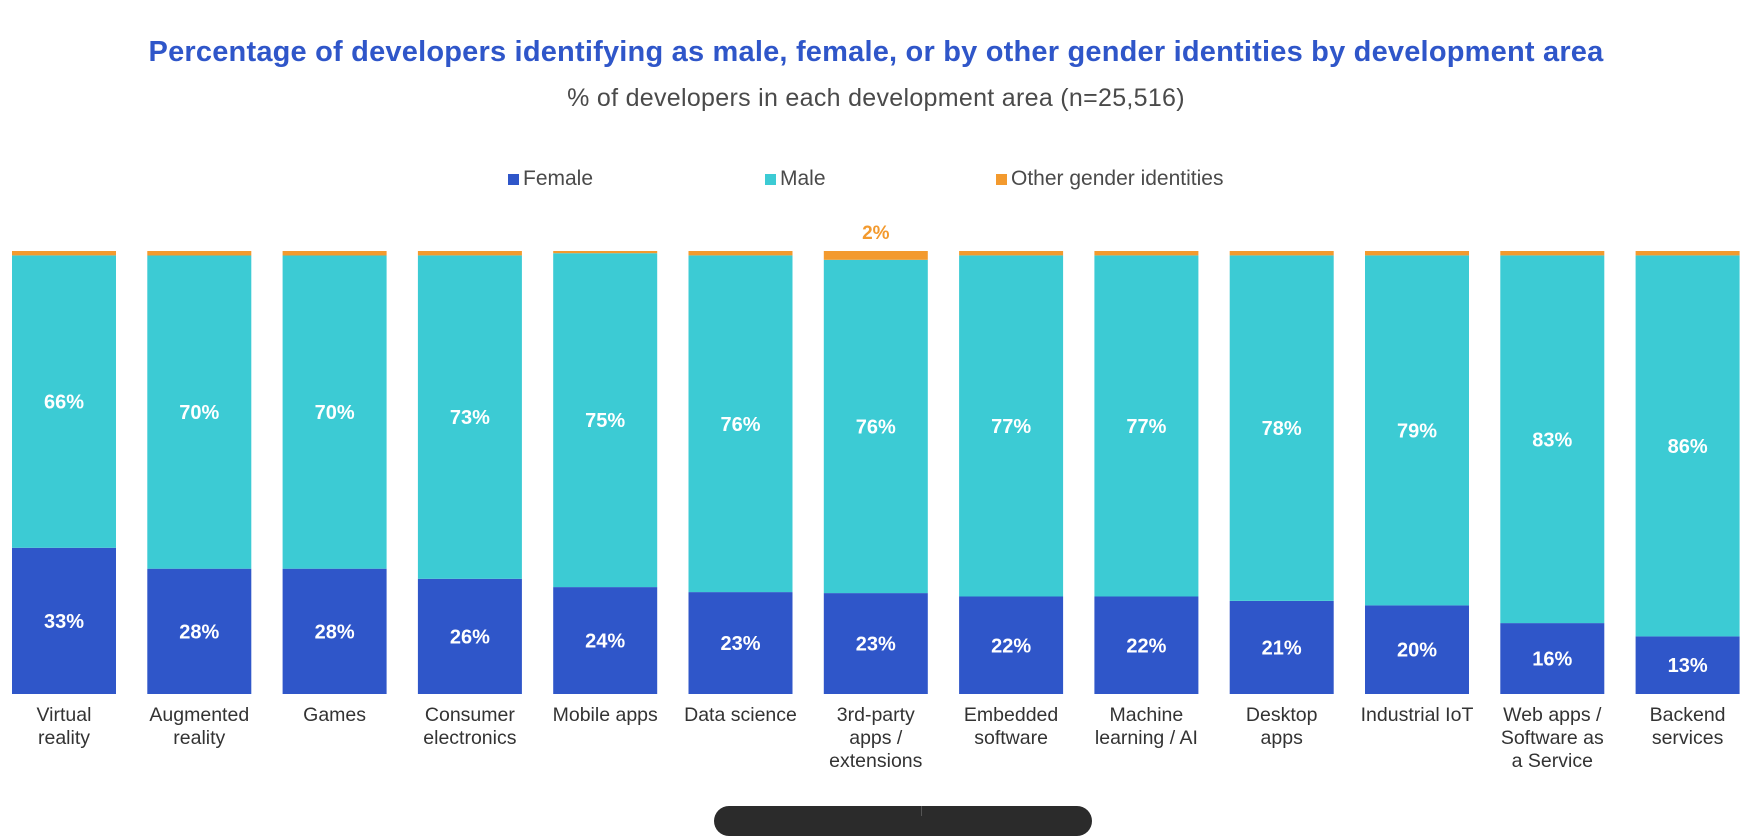 The image size is (1752, 836). I want to click on data-label-female-4: 24%, so click(605, 642).